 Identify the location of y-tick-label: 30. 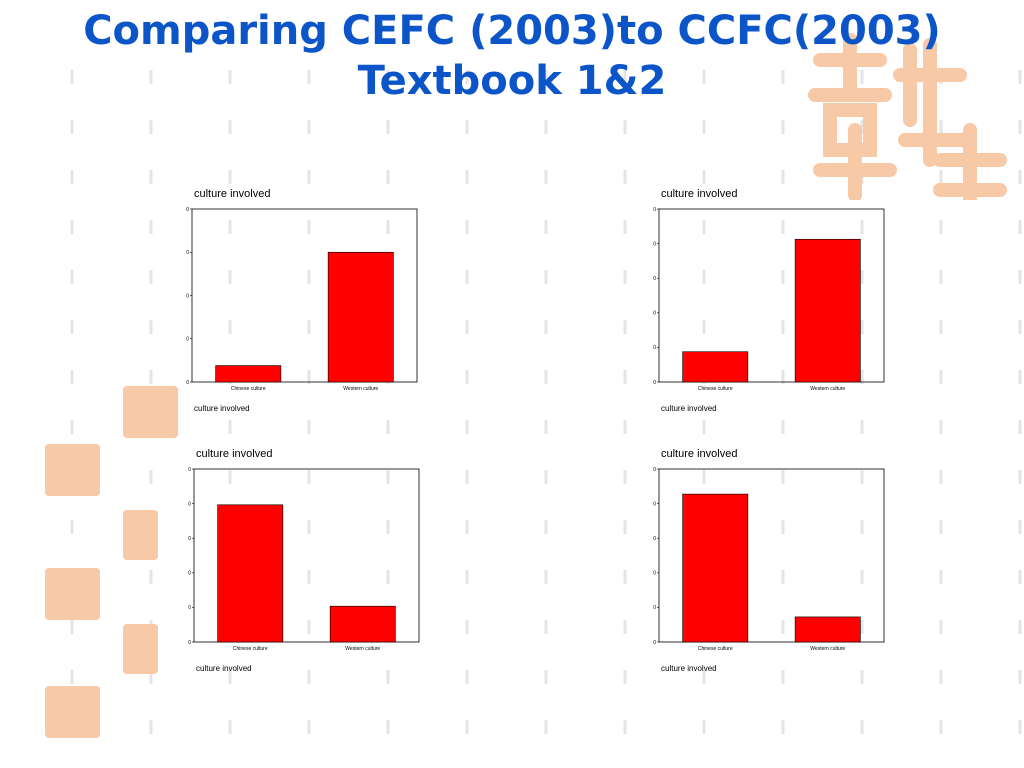
(187, 253).